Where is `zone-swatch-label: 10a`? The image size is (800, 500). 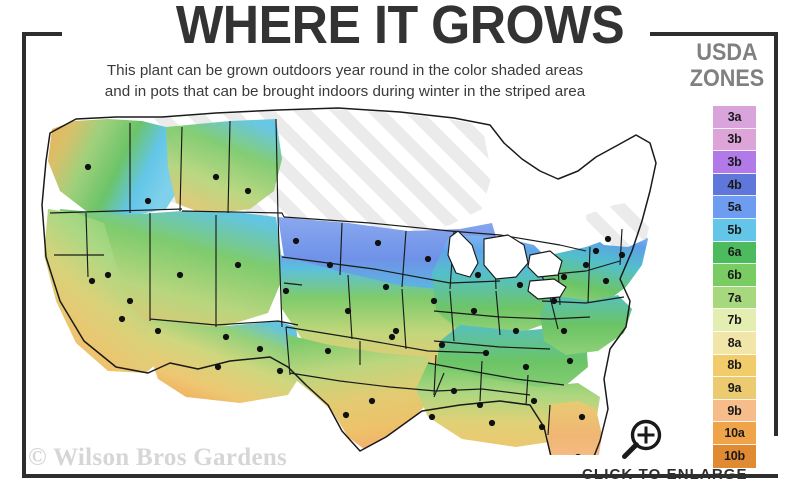
zone-swatch-label: 10a is located at coordinates (734, 433).